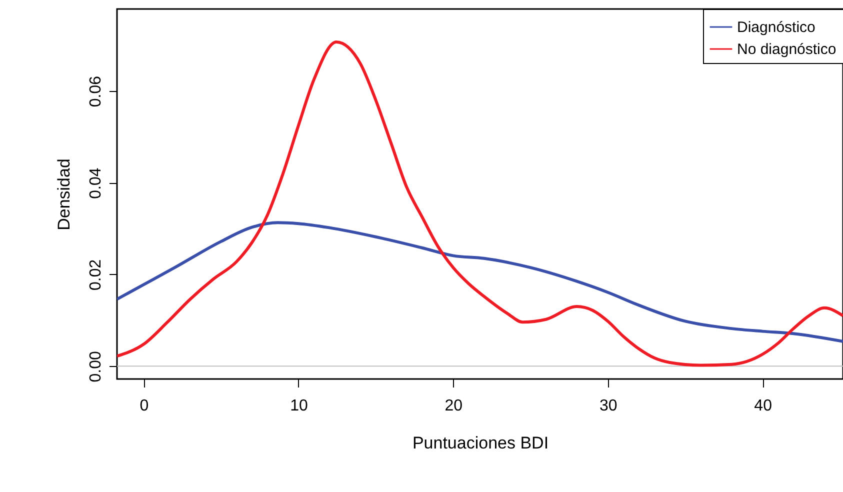 The image size is (843, 492). What do you see at coordinates (64, 194) in the screenshot?
I see `y-axis-title: Densidad` at bounding box center [64, 194].